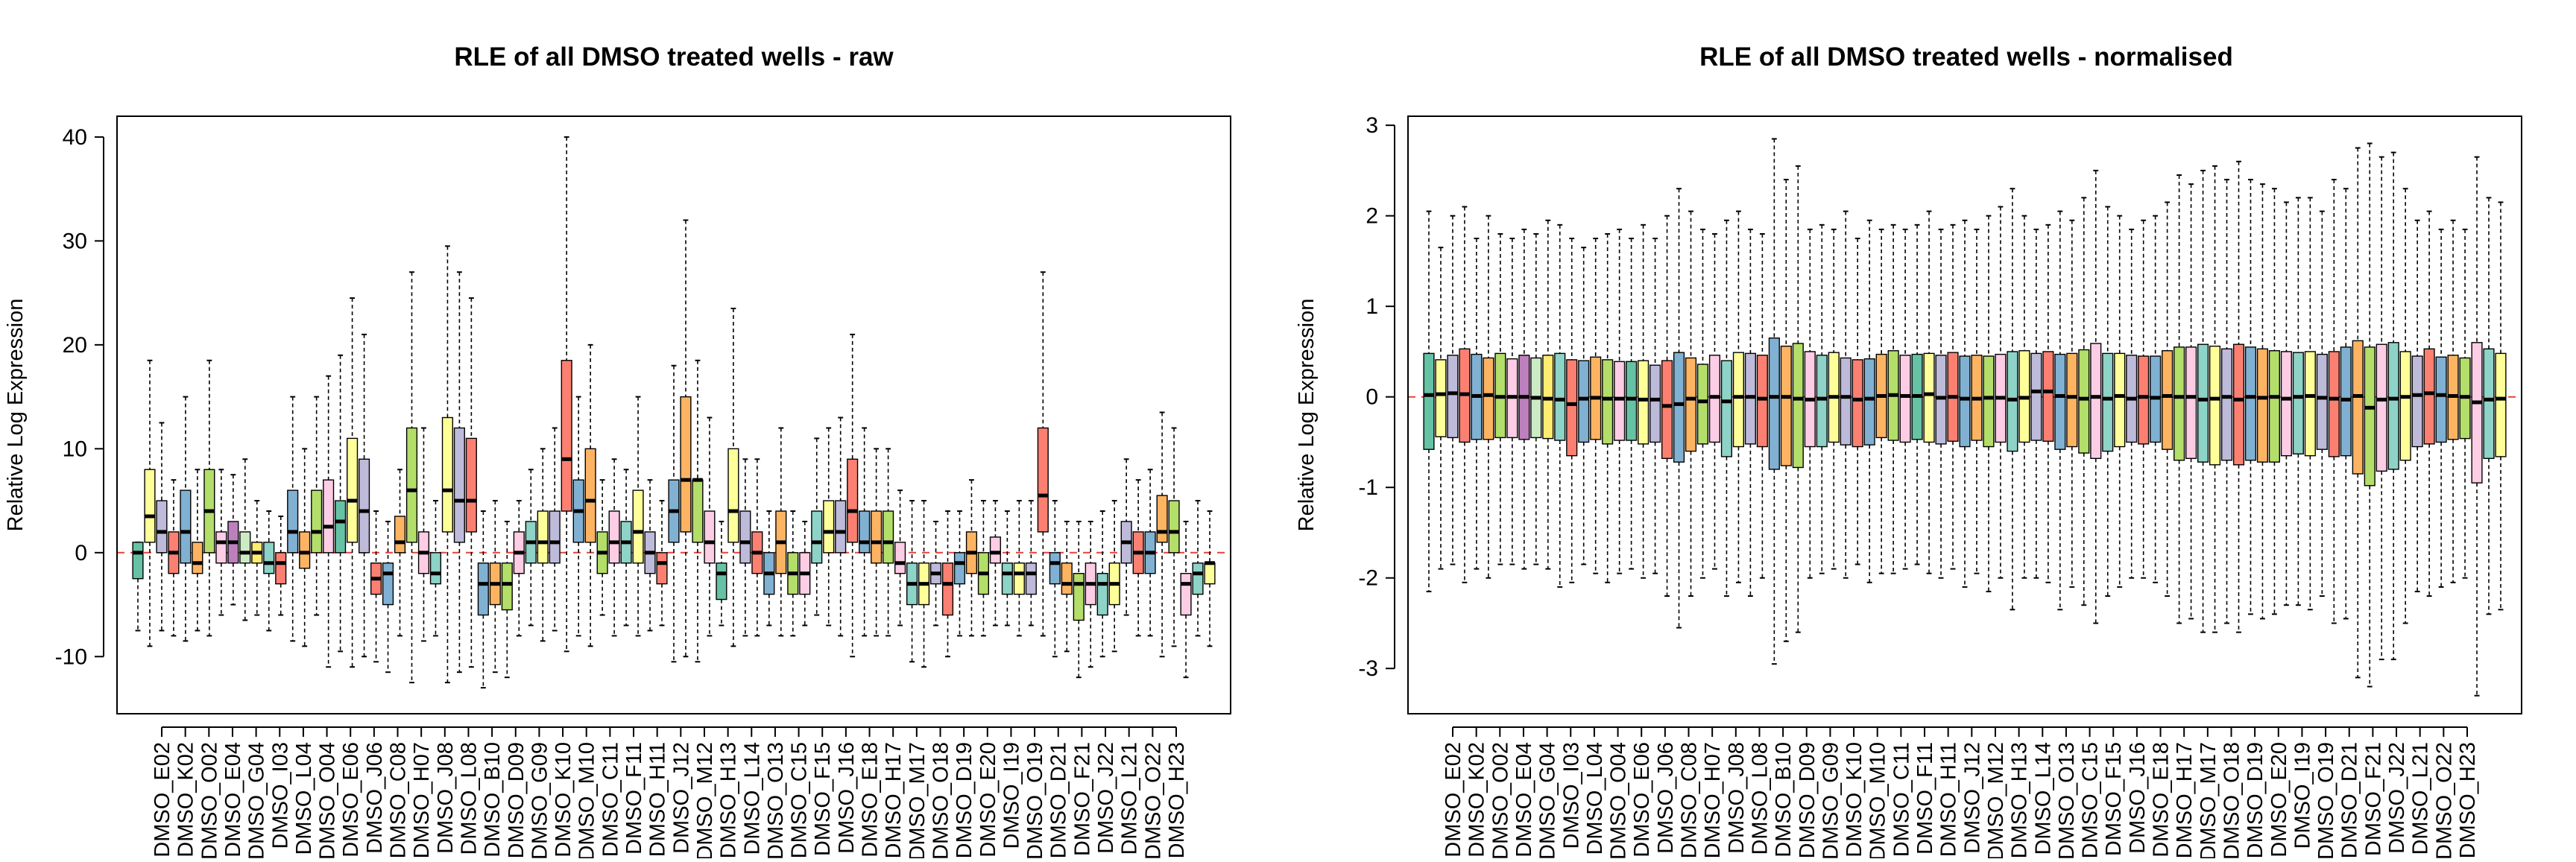 The image size is (2576, 862). Describe the element at coordinates (257, 800) in the screenshot. I see `x-tick-label: DMSO_G04` at that location.